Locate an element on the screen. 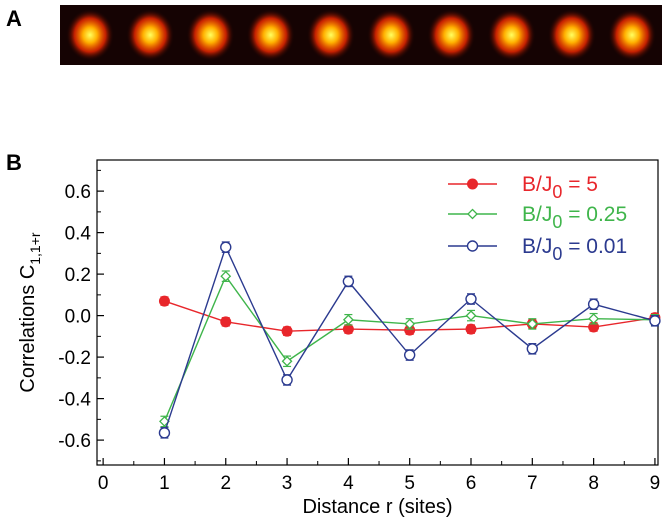 This screenshot has height=530, width=662. x-axis-title: Distance r (sites) is located at coordinates (377, 507).